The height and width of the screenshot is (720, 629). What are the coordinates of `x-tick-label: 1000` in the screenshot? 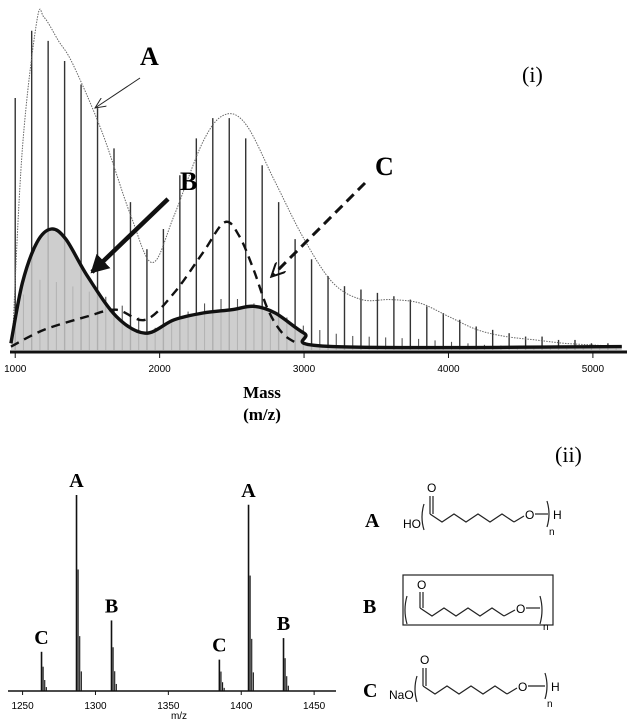 It's located at (15, 369).